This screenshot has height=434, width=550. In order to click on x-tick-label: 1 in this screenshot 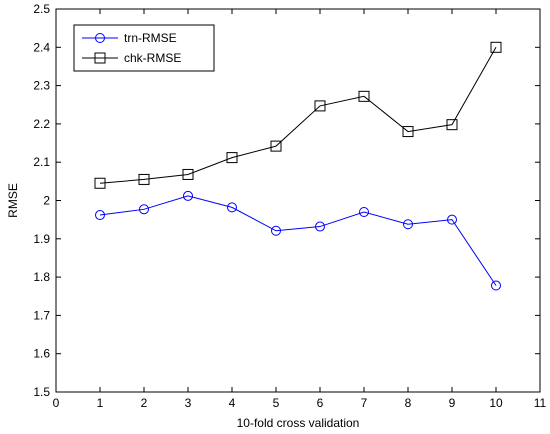, I will do `click(100, 403)`.